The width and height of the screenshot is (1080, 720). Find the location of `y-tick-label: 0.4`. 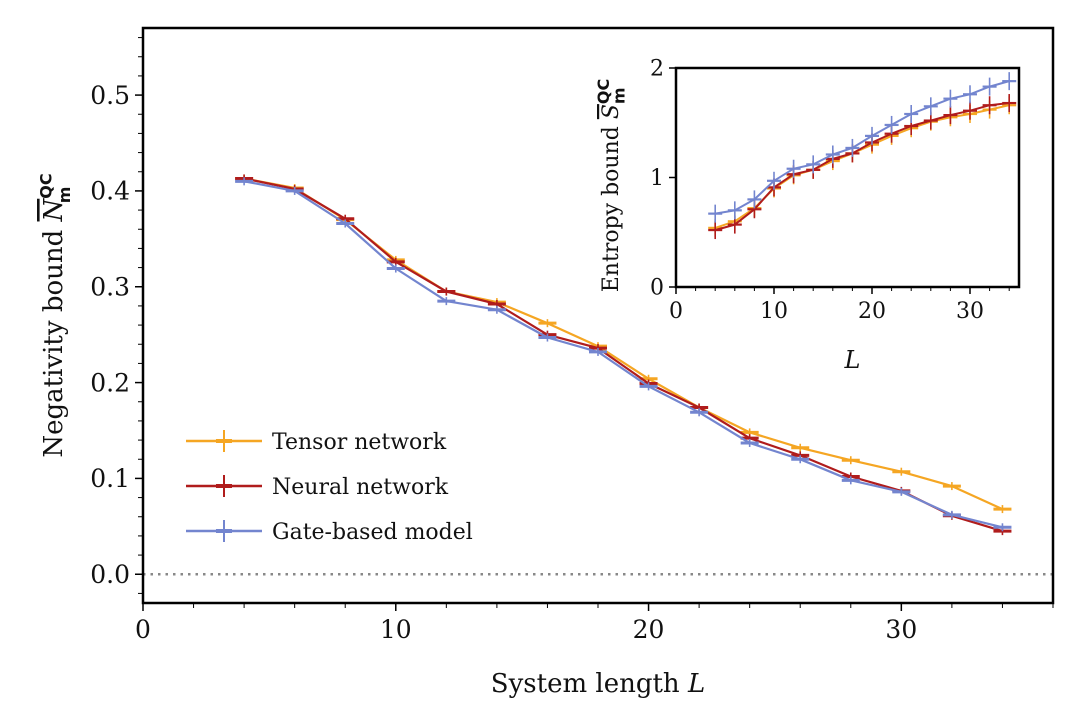

y-tick-label: 0.4 is located at coordinates (110, 191).